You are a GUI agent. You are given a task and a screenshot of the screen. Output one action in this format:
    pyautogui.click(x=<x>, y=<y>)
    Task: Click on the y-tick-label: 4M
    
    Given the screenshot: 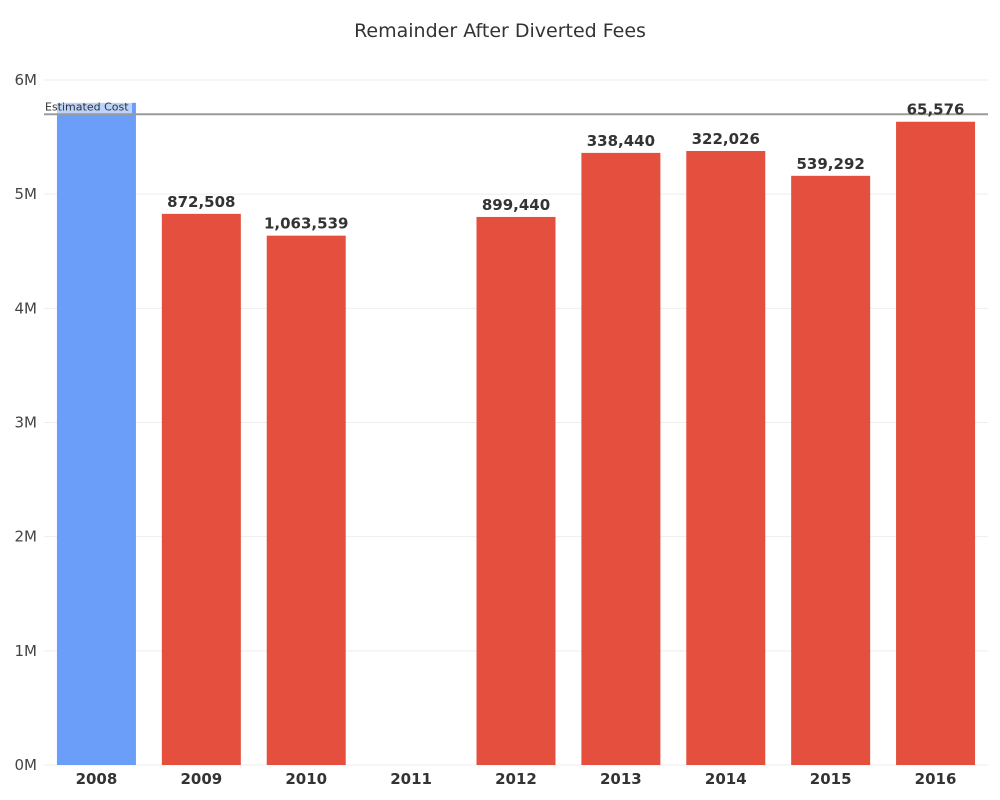 What is the action you would take?
    pyautogui.click(x=26, y=308)
    